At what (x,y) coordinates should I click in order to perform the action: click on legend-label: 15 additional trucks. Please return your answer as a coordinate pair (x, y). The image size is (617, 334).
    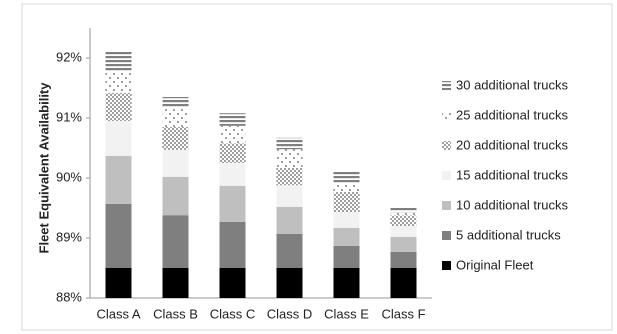
    Looking at the image, I should click on (512, 174).